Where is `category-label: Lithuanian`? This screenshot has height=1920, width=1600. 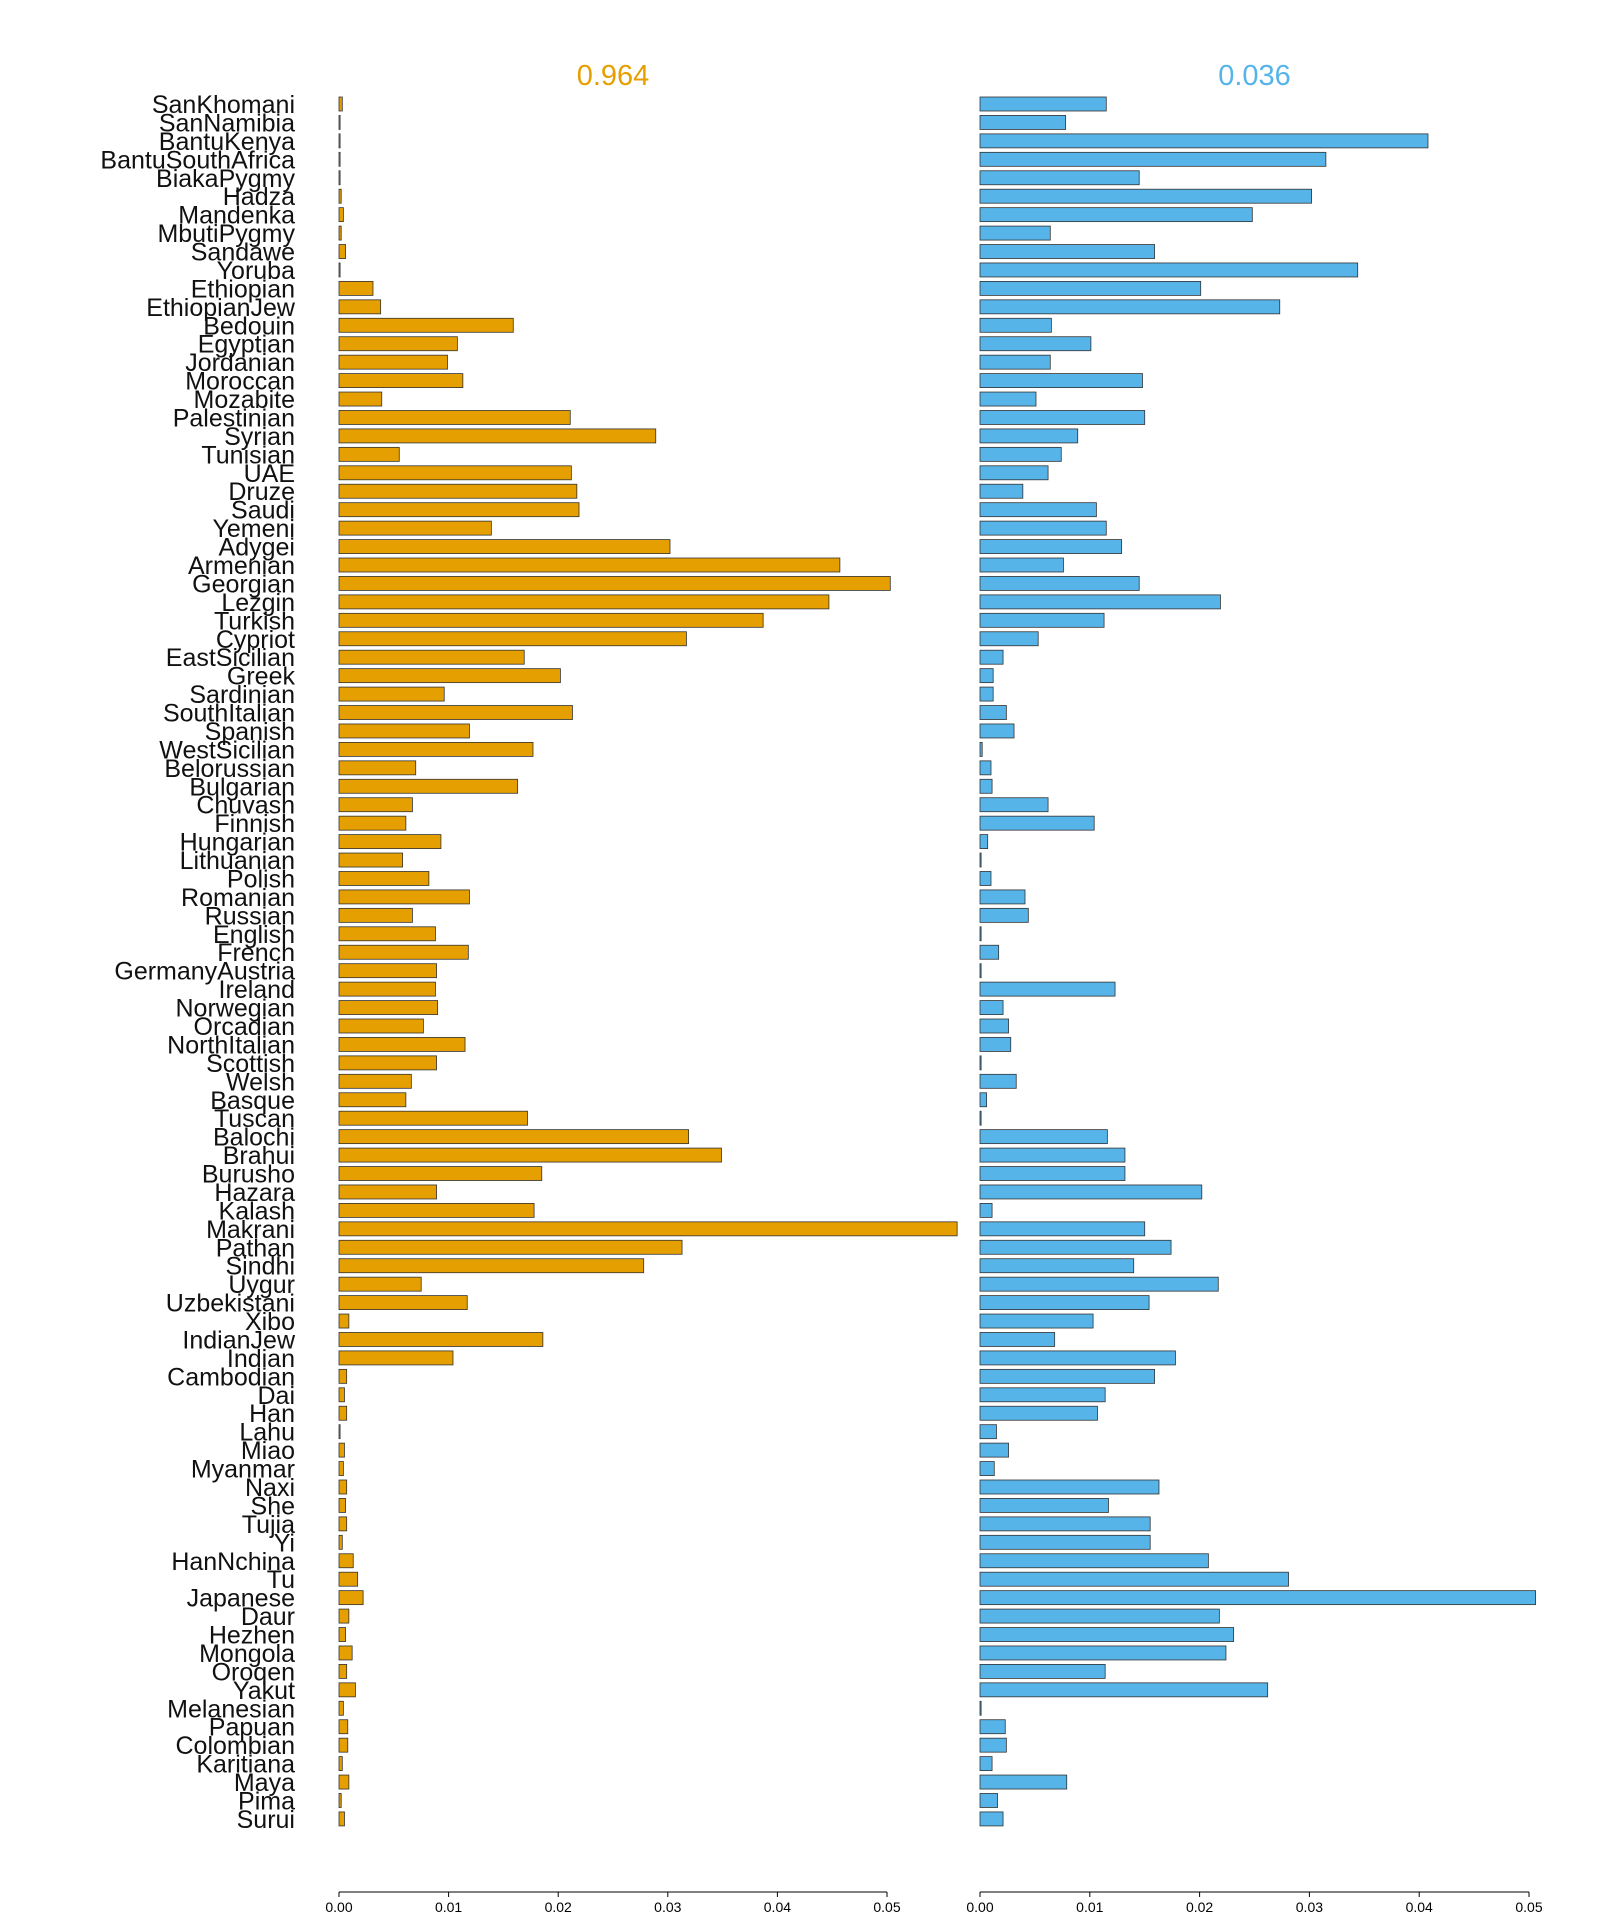
category-label: Lithuanian is located at coordinates (237, 861).